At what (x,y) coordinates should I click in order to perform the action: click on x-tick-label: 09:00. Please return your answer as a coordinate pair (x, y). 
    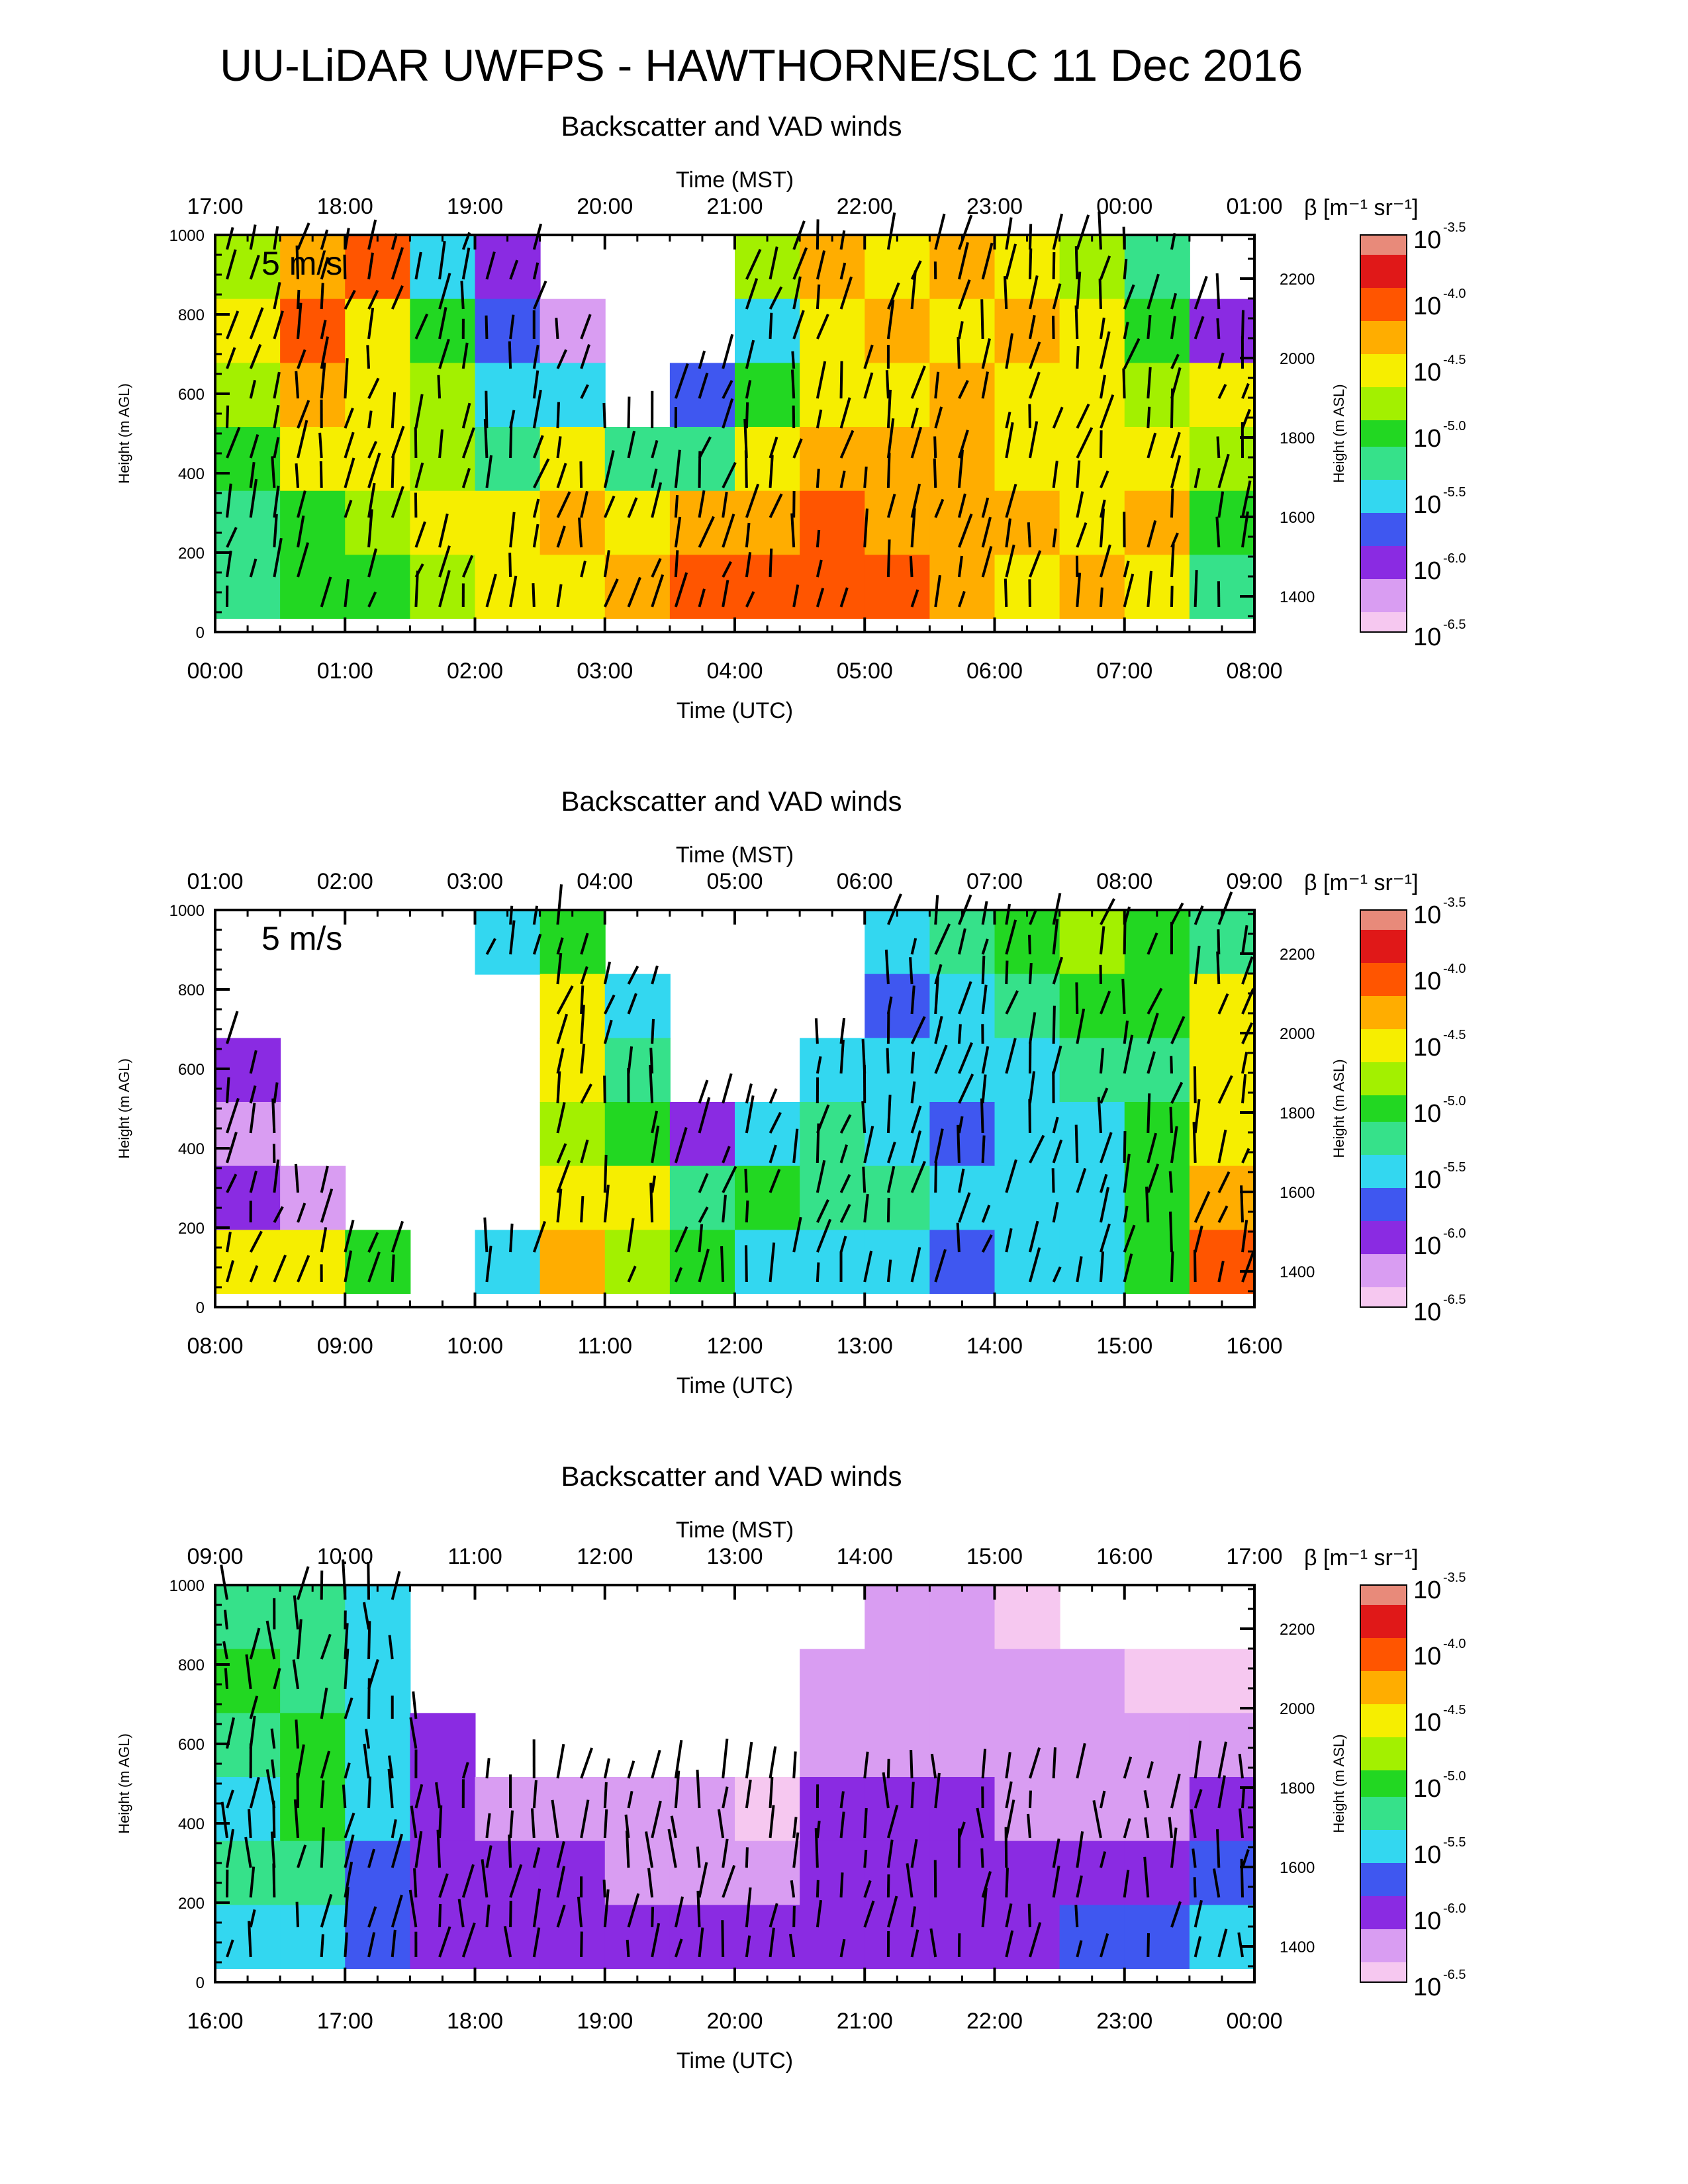
    Looking at the image, I should click on (345, 1346).